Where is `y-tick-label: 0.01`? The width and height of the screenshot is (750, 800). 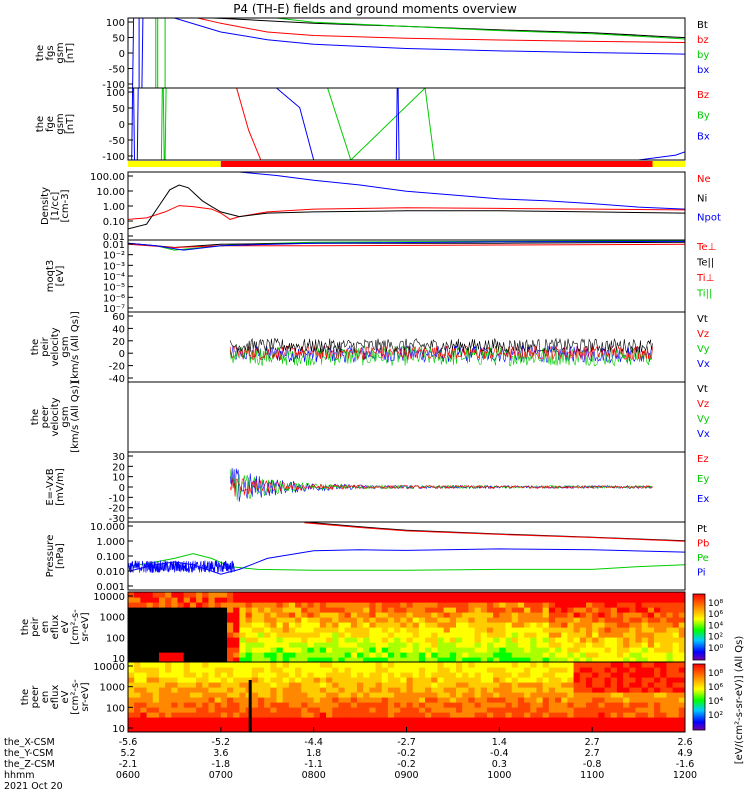 y-tick-label: 0.01 is located at coordinates (114, 245).